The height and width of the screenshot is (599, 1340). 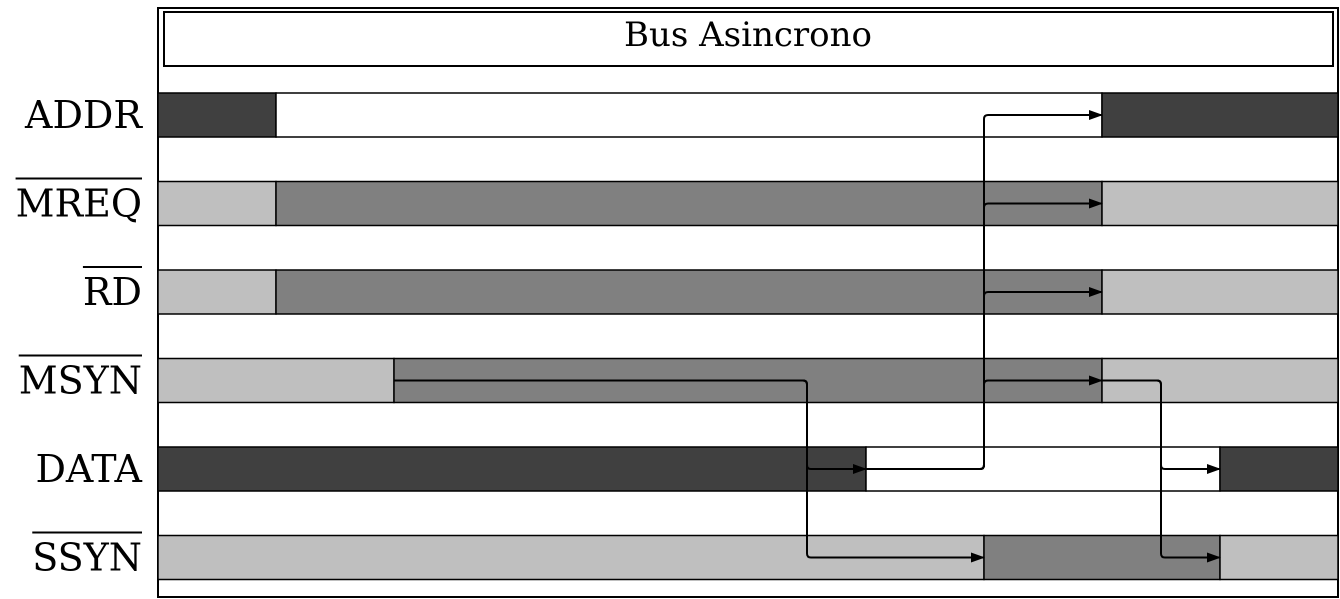 I want to click on signal-label-ssyn: SSYN, so click(x=87, y=558).